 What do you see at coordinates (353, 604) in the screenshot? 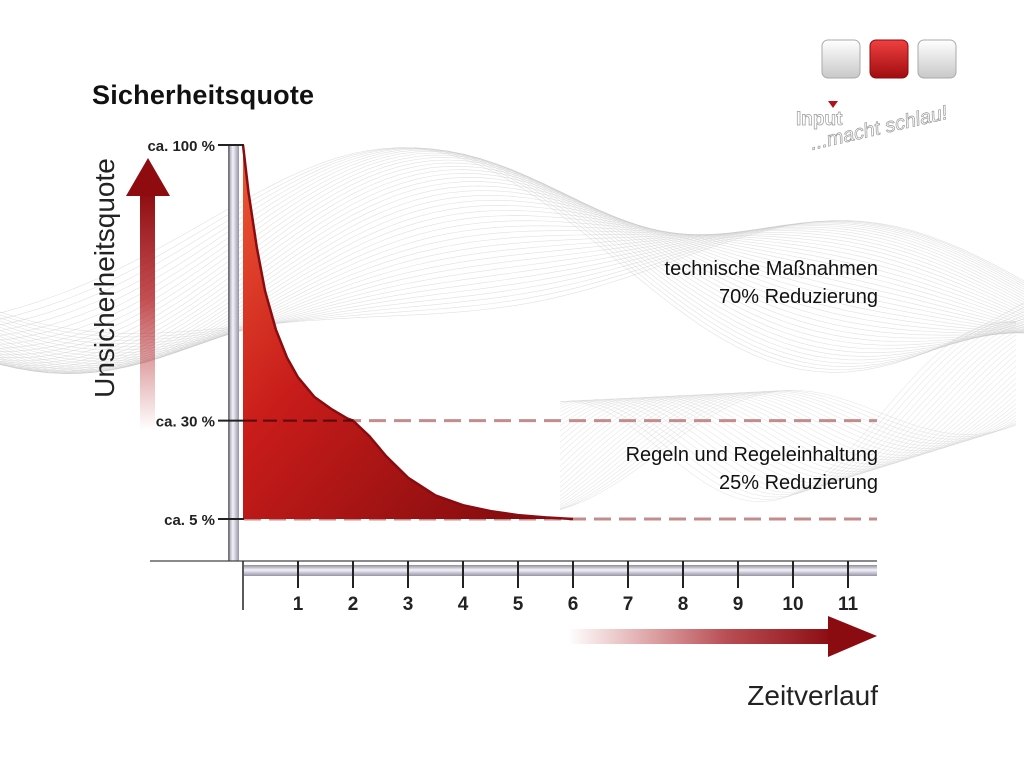
I see `x-tick-label: 2` at bounding box center [353, 604].